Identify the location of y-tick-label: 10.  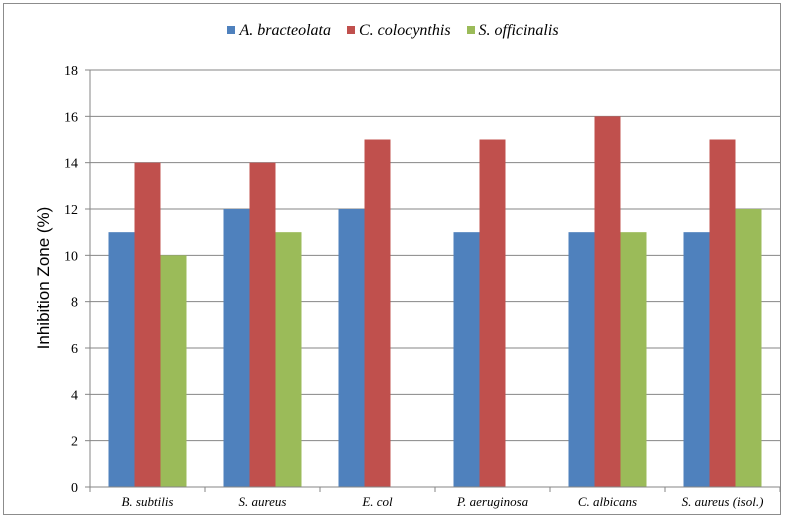
(71, 256).